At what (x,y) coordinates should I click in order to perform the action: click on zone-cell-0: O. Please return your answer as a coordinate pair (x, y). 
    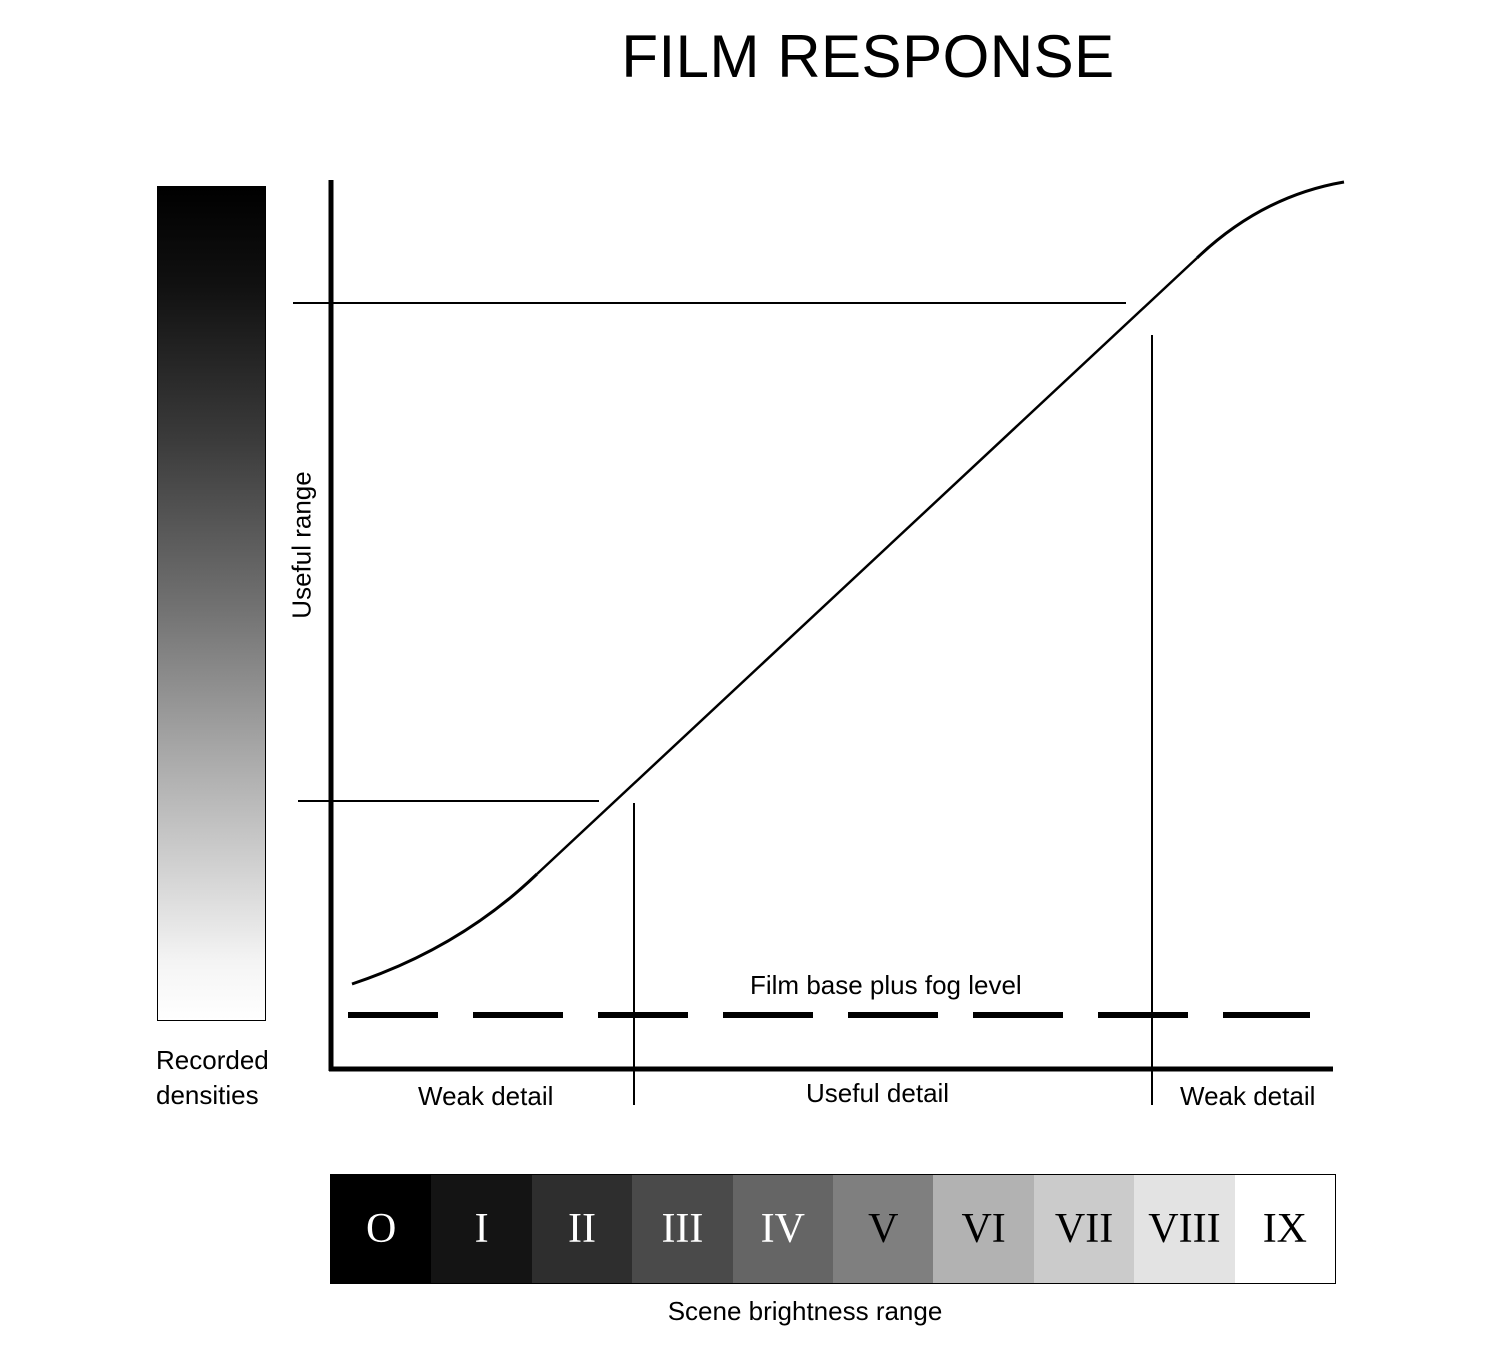
    Looking at the image, I should click on (381, 1229).